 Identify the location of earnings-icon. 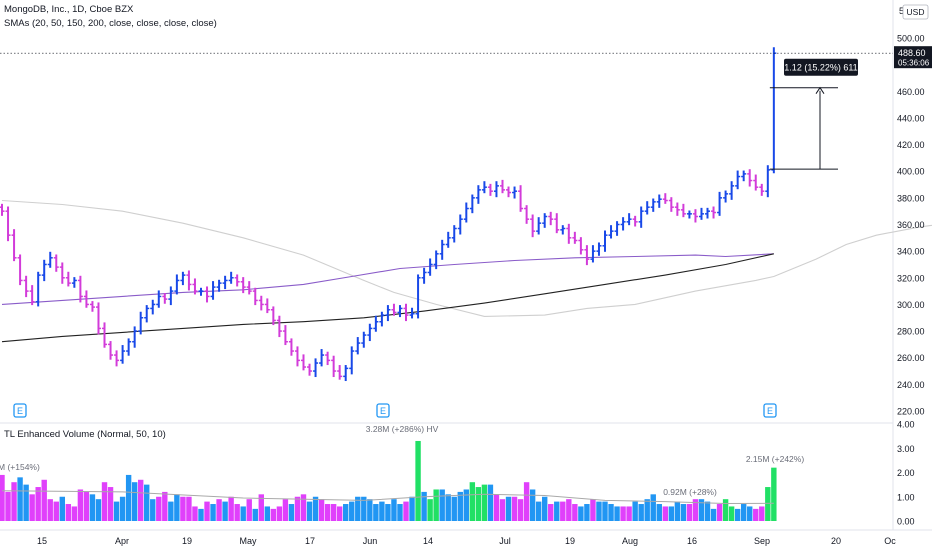
(383, 410).